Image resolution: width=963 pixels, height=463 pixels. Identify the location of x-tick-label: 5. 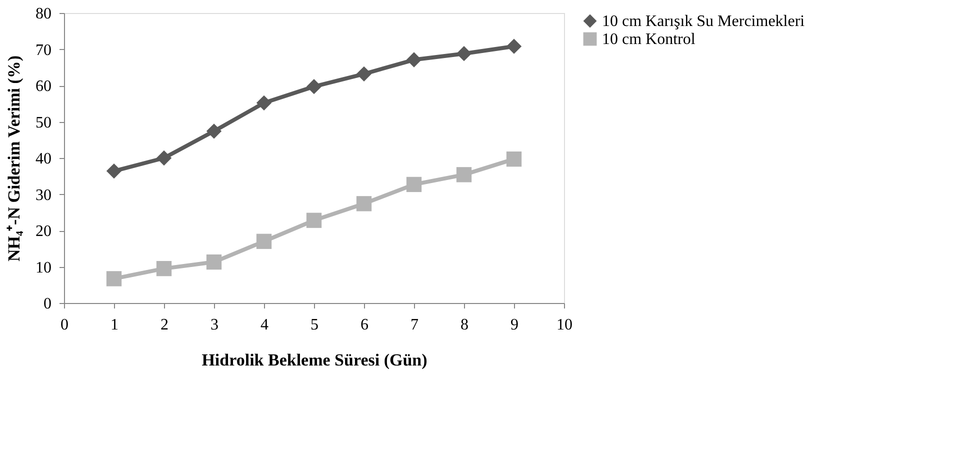
(314, 325).